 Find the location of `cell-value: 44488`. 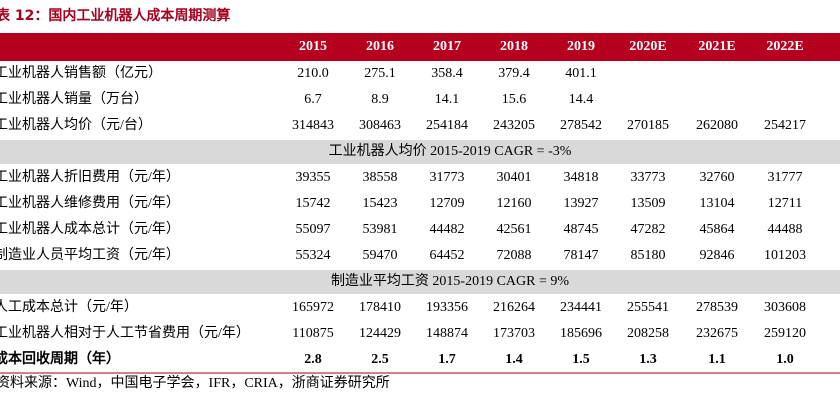

cell-value: 44488 is located at coordinates (785, 229).